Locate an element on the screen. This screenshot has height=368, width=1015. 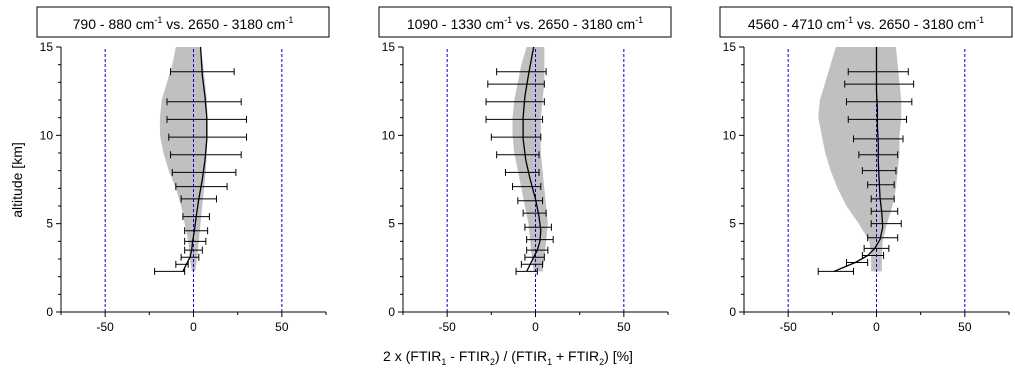
panel-title: 1090 - 1330 cm-1 vs. 2650 - 3180 cm-1 is located at coordinates (525, 23).